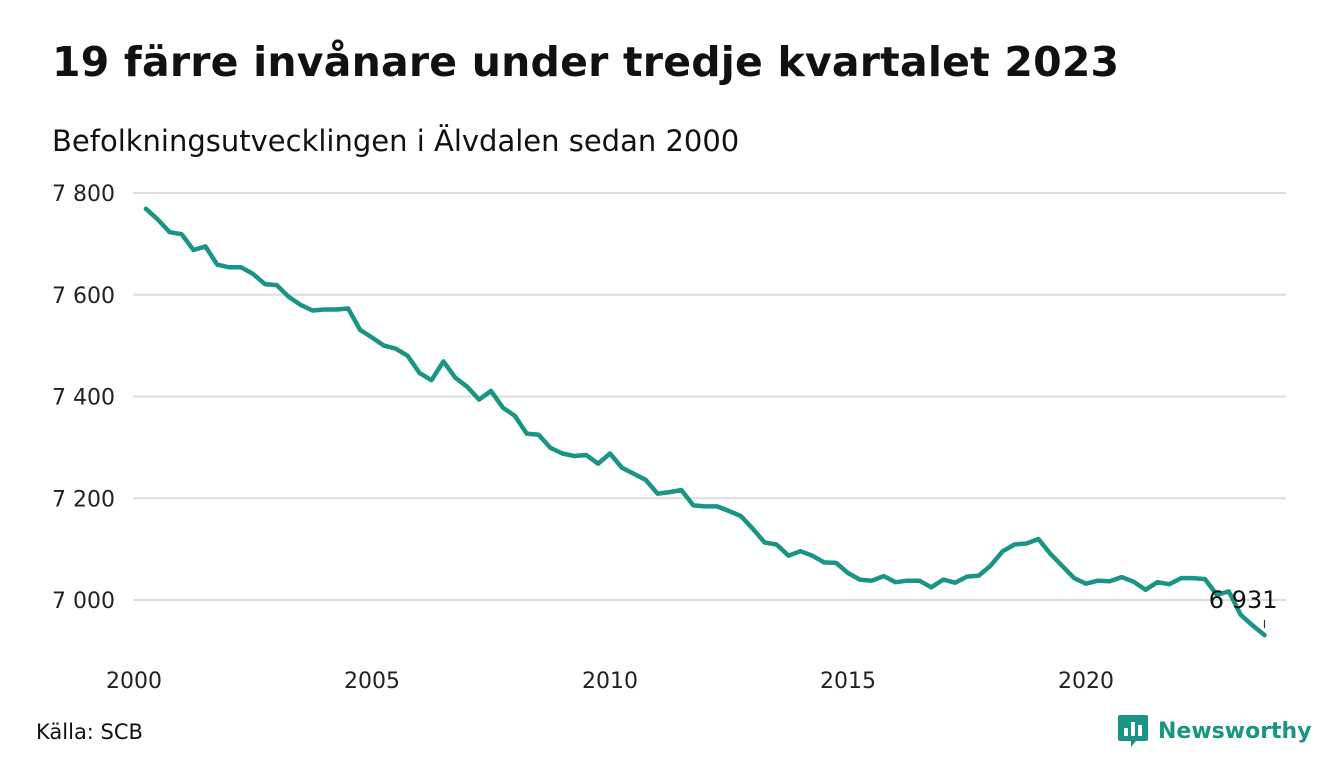 This screenshot has width=1340, height=780. Describe the element at coordinates (1133, 731) in the screenshot. I see `newsworthy-chart-bubble-icon` at that location.